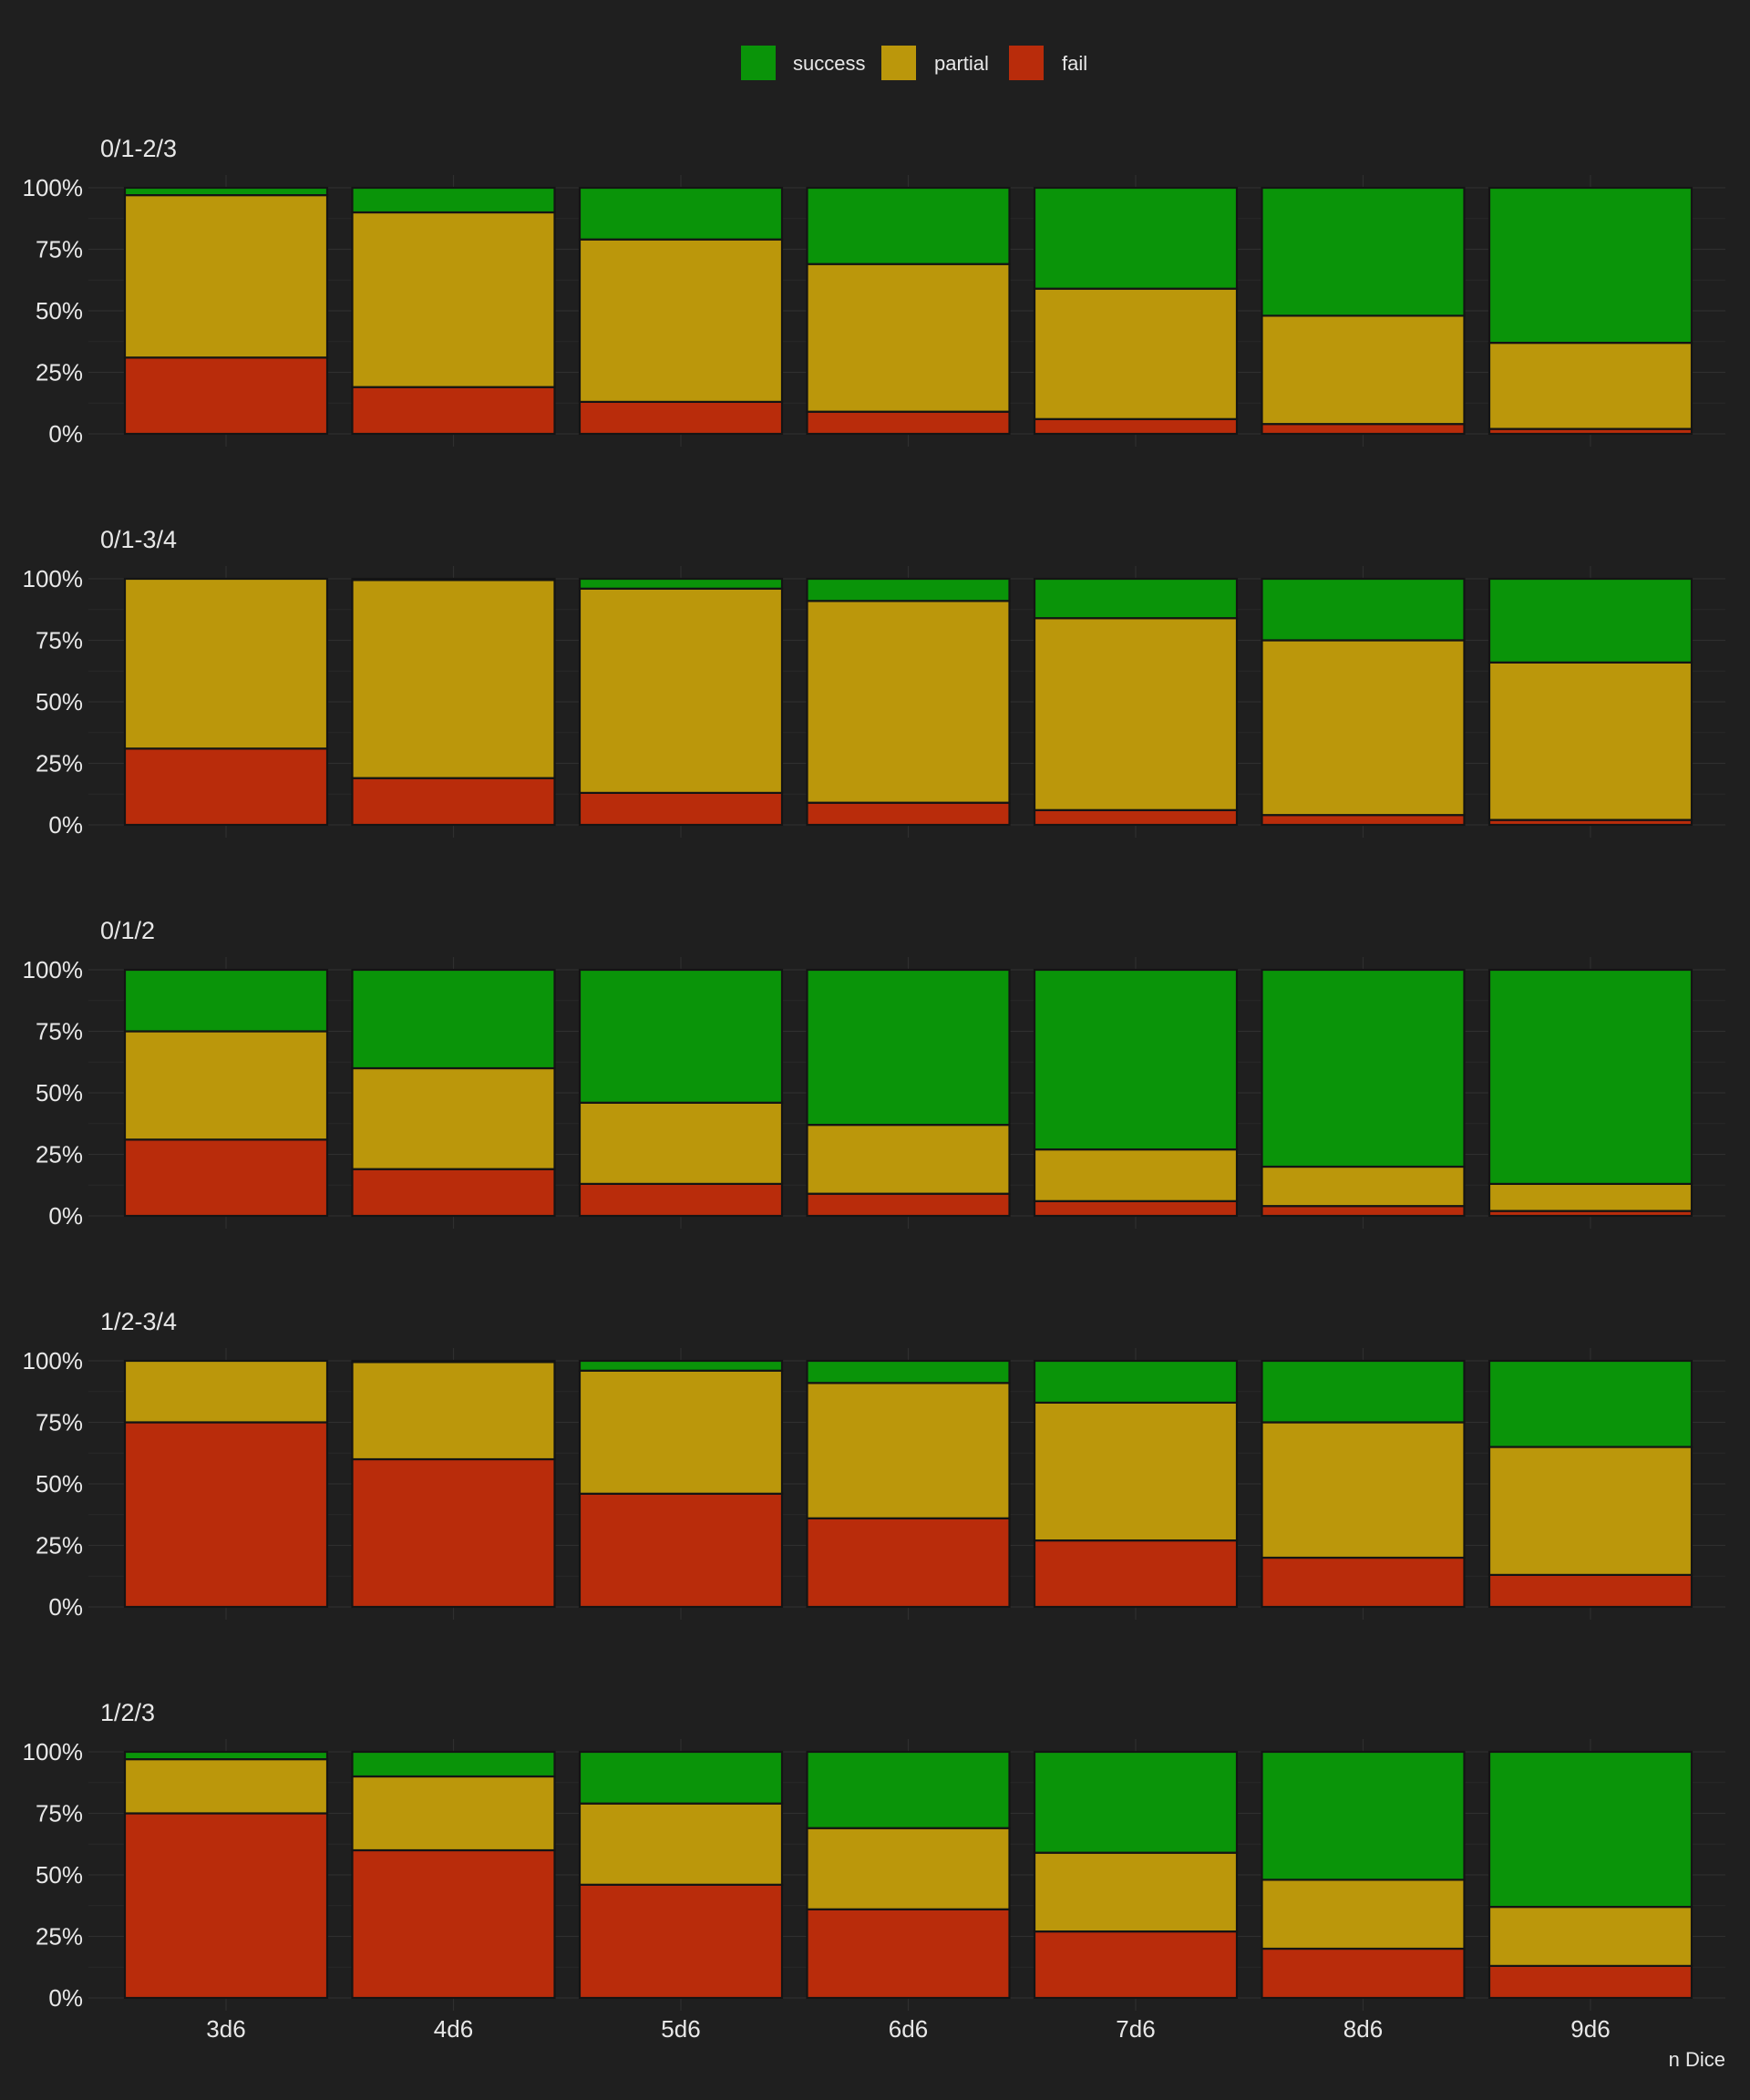  Describe the element at coordinates (1027, 63) in the screenshot. I see `legend-key-fail` at that location.